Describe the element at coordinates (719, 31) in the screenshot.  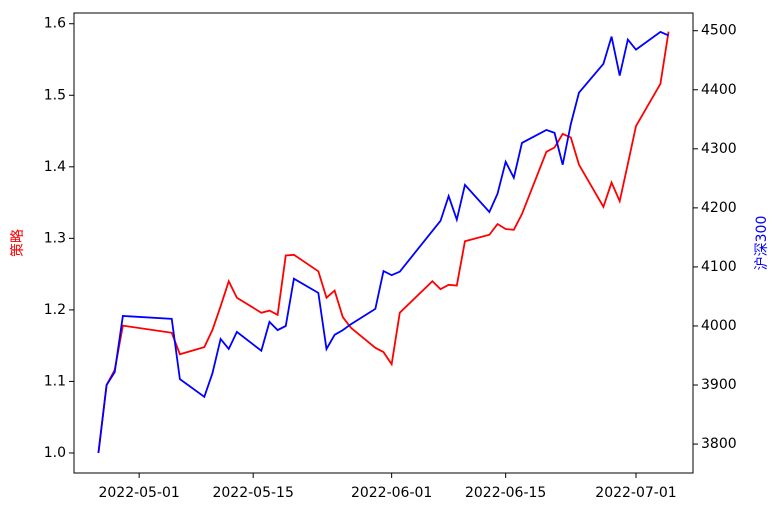
I see `y2-tick-label: 4500` at that location.